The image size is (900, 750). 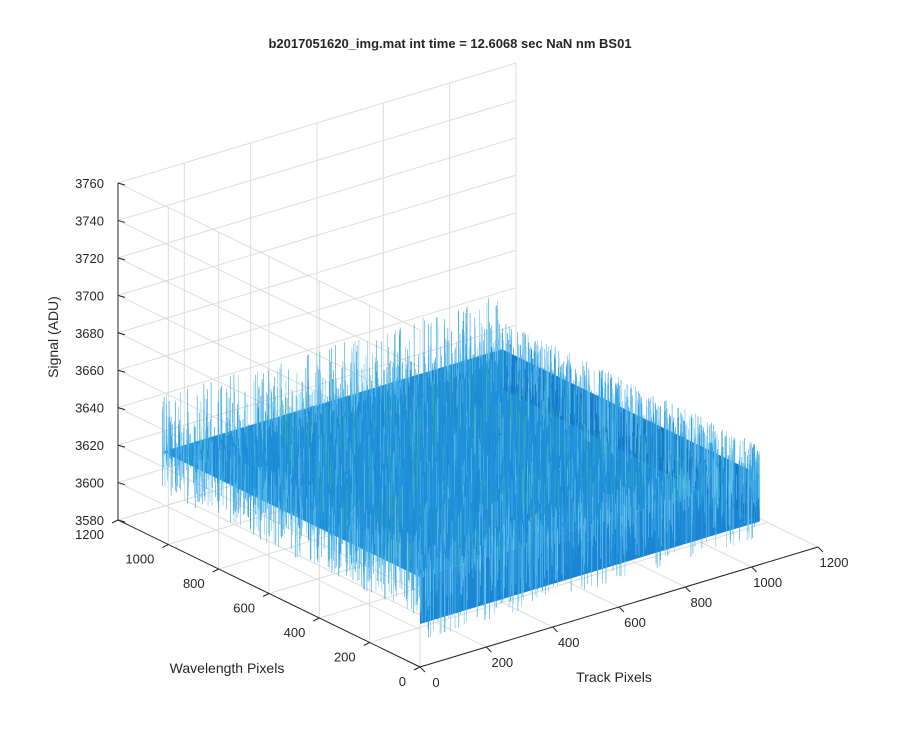 What do you see at coordinates (295, 632) in the screenshot?
I see `y-tick-label: 400` at bounding box center [295, 632].